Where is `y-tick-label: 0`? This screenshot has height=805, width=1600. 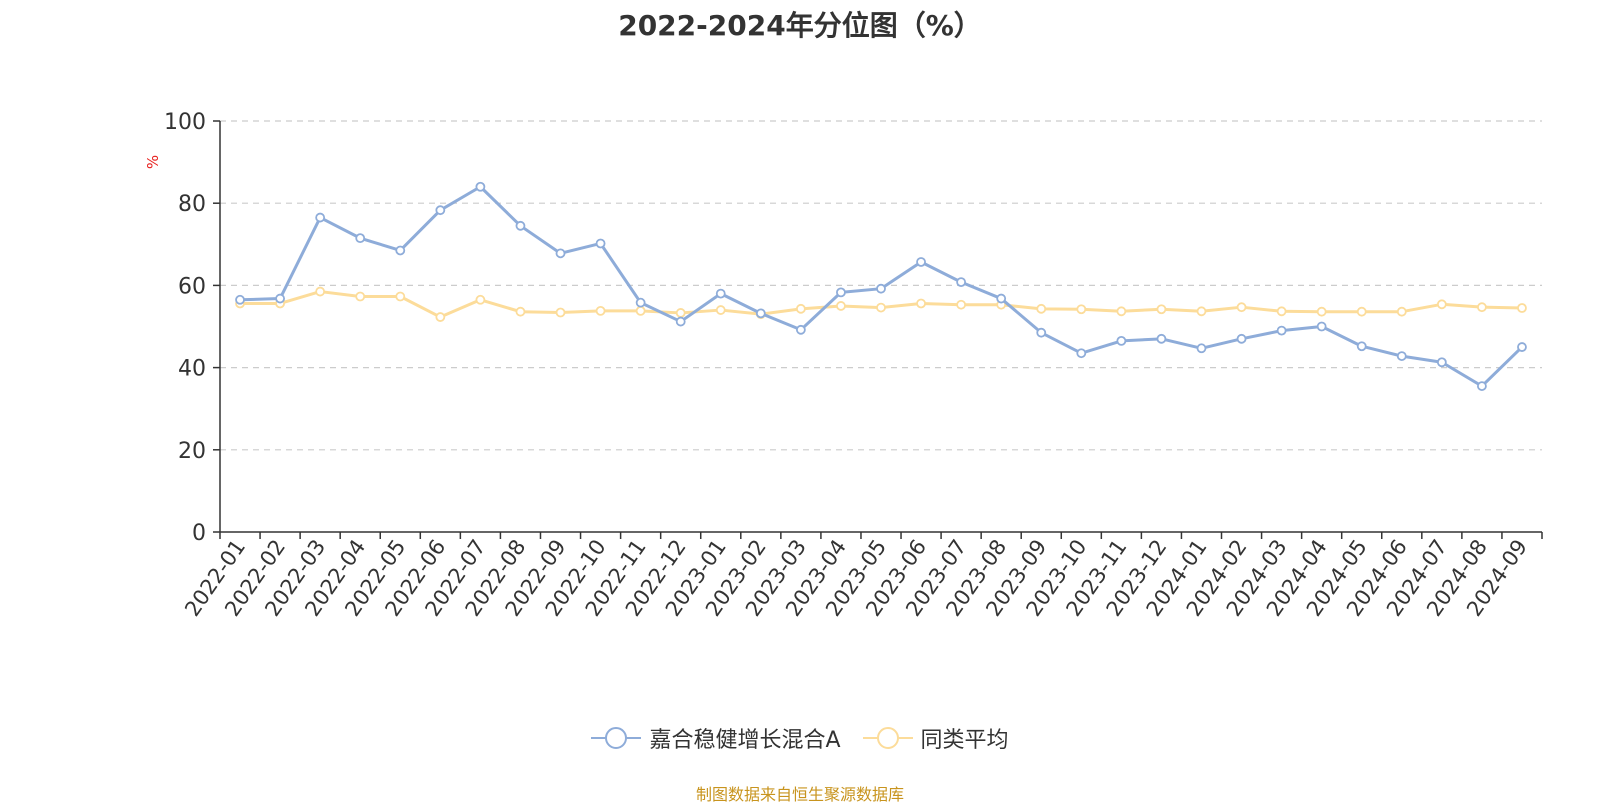 y-tick-label: 0 is located at coordinates (199, 533).